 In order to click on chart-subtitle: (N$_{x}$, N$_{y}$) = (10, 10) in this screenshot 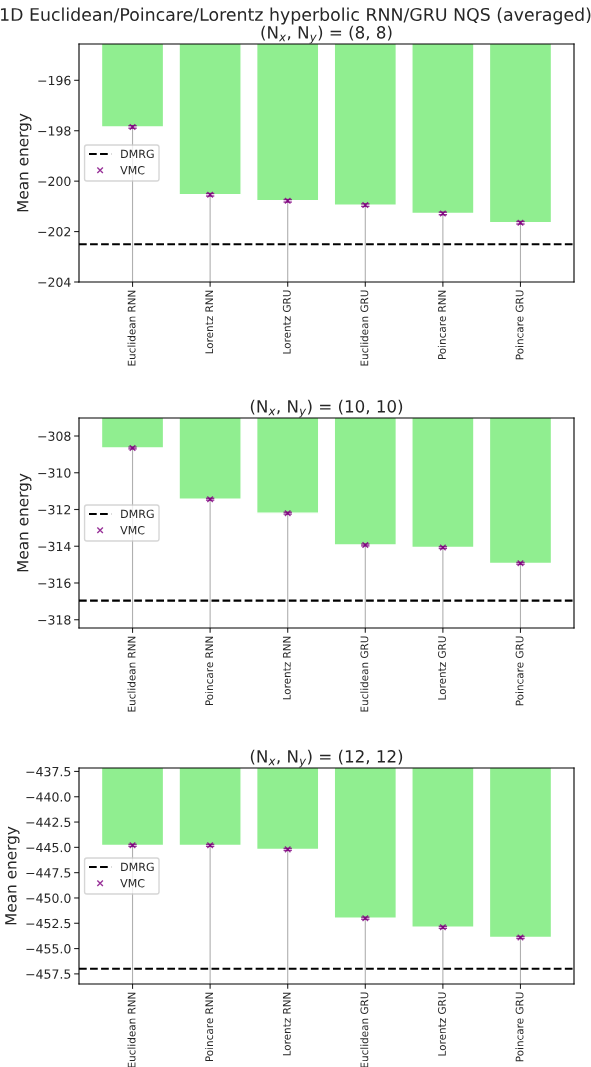, I will do `click(326, 408)`.